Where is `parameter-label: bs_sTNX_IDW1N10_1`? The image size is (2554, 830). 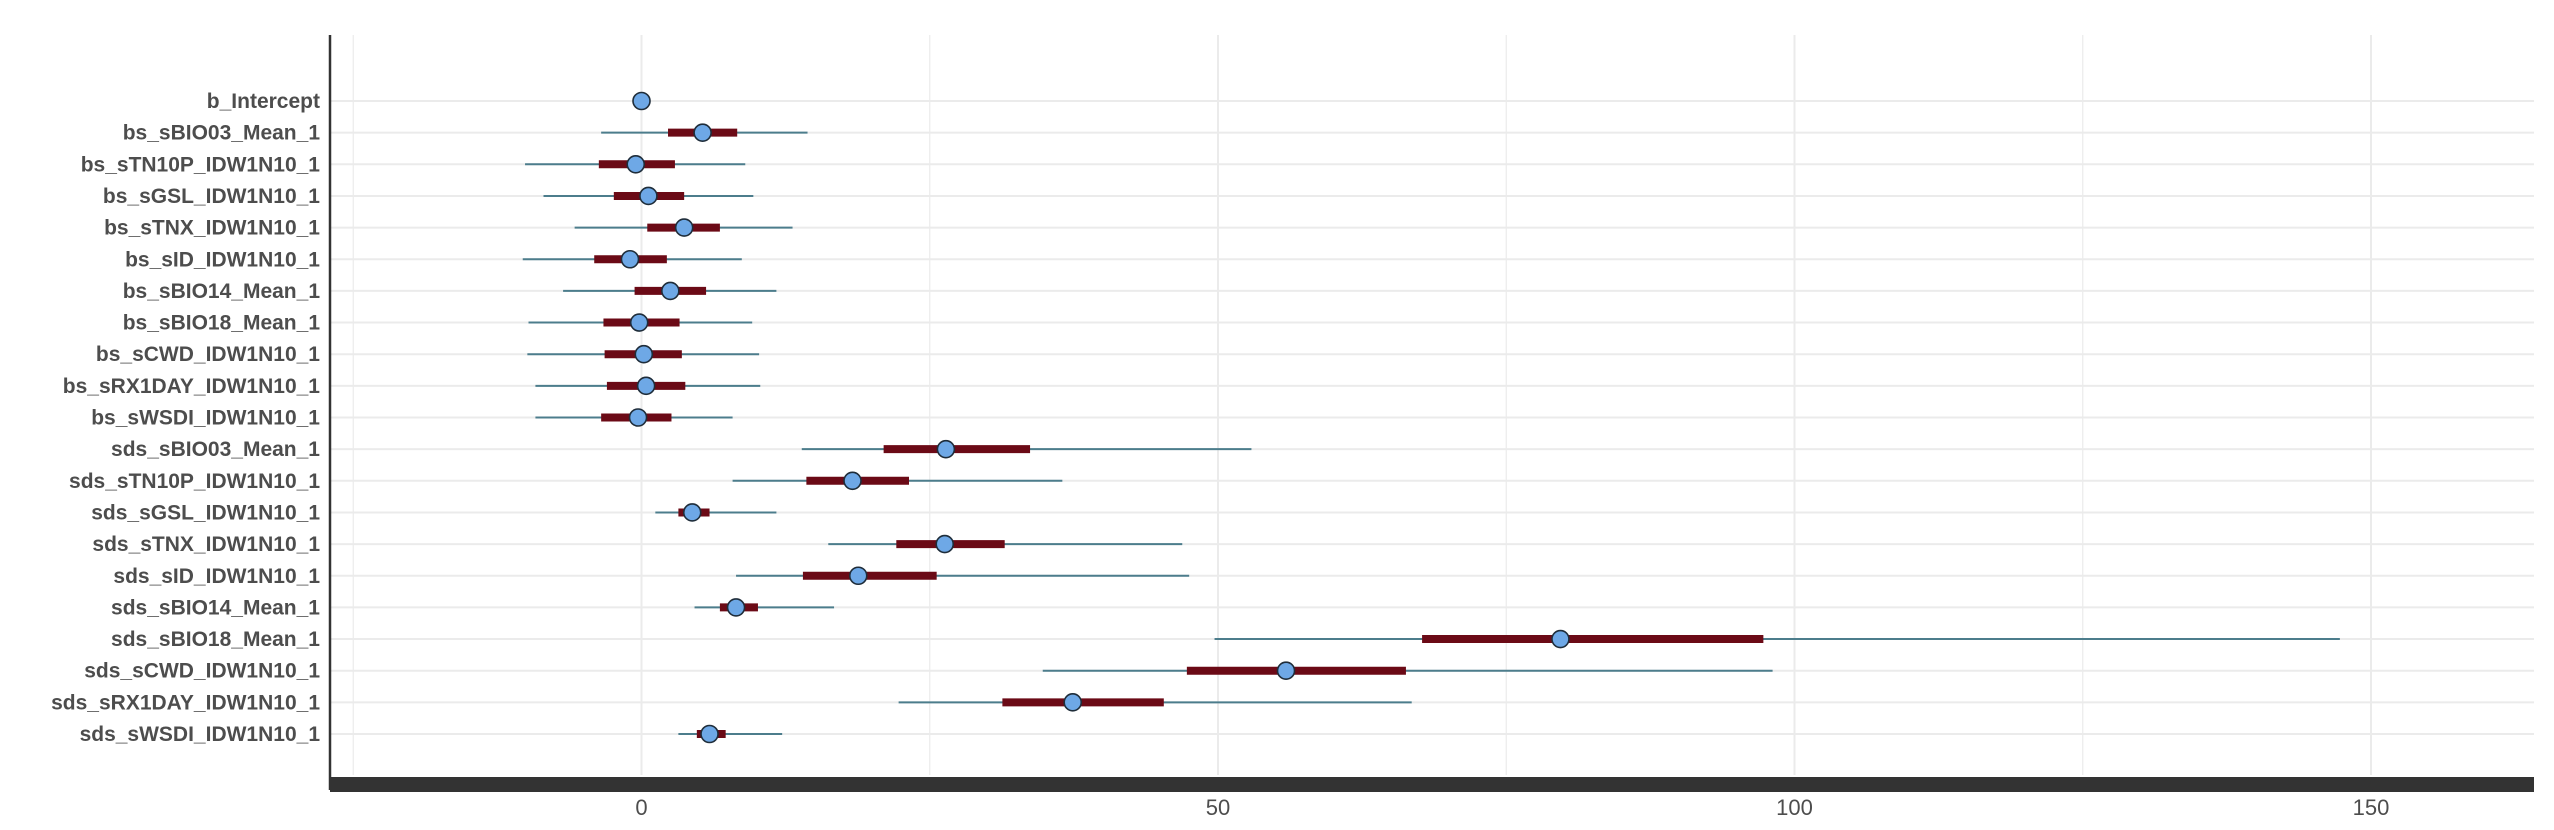 parameter-label: bs_sTNX_IDW1N10_1 is located at coordinates (212, 228).